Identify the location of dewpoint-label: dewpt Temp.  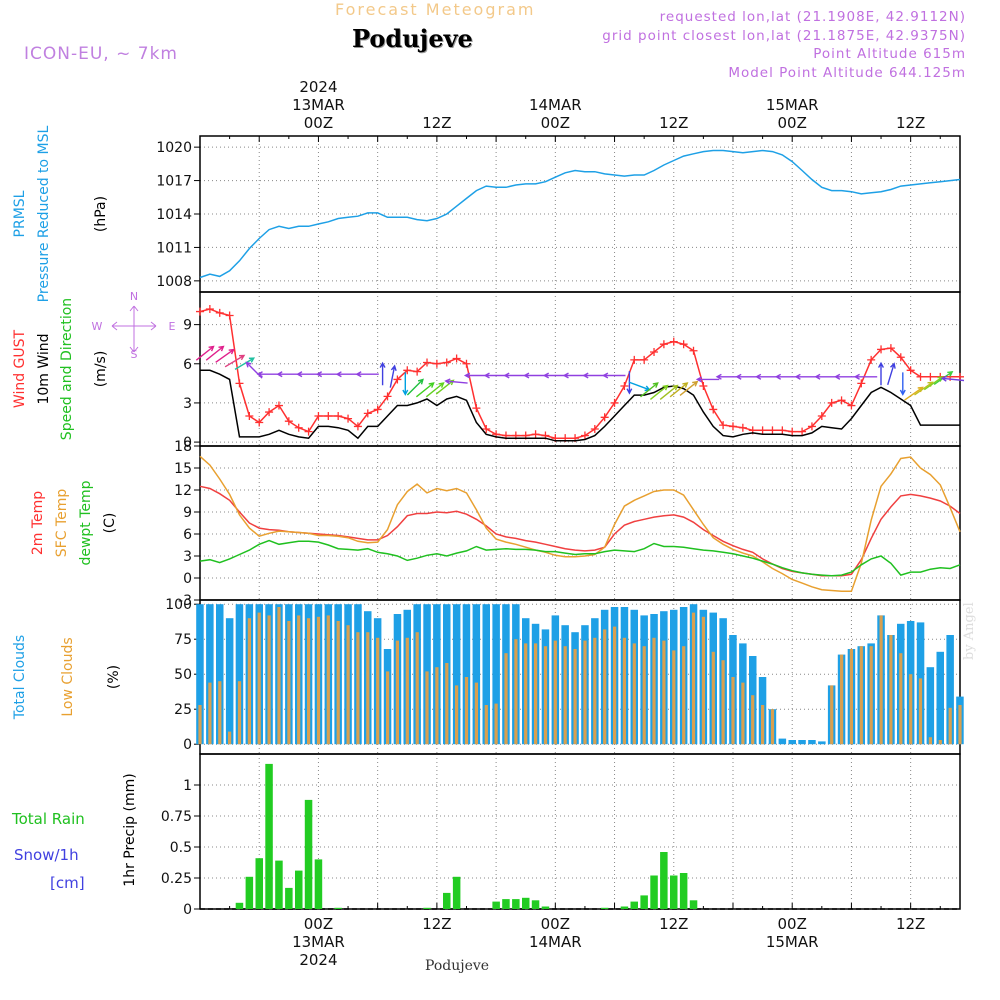
(86, 522).